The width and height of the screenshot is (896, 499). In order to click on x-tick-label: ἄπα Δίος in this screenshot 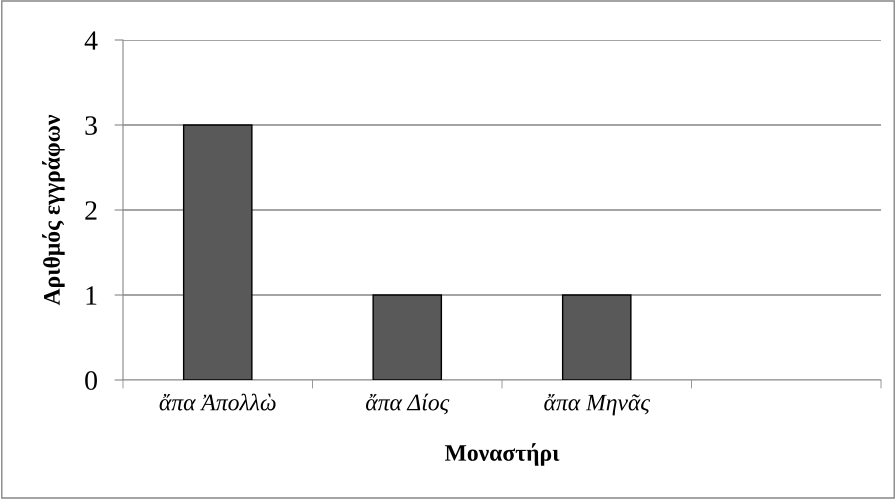, I will do `click(408, 404)`.